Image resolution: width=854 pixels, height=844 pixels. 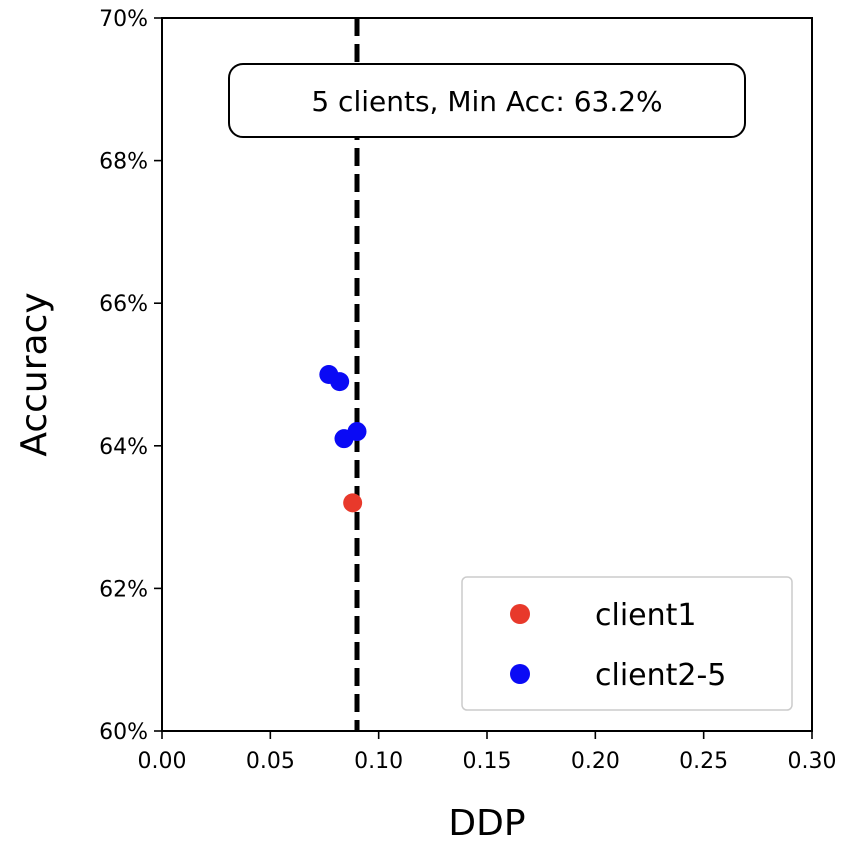 I want to click on y-axis-ticks: 60% 62% 64% 66% 68% 70%, so click(x=130, y=376).